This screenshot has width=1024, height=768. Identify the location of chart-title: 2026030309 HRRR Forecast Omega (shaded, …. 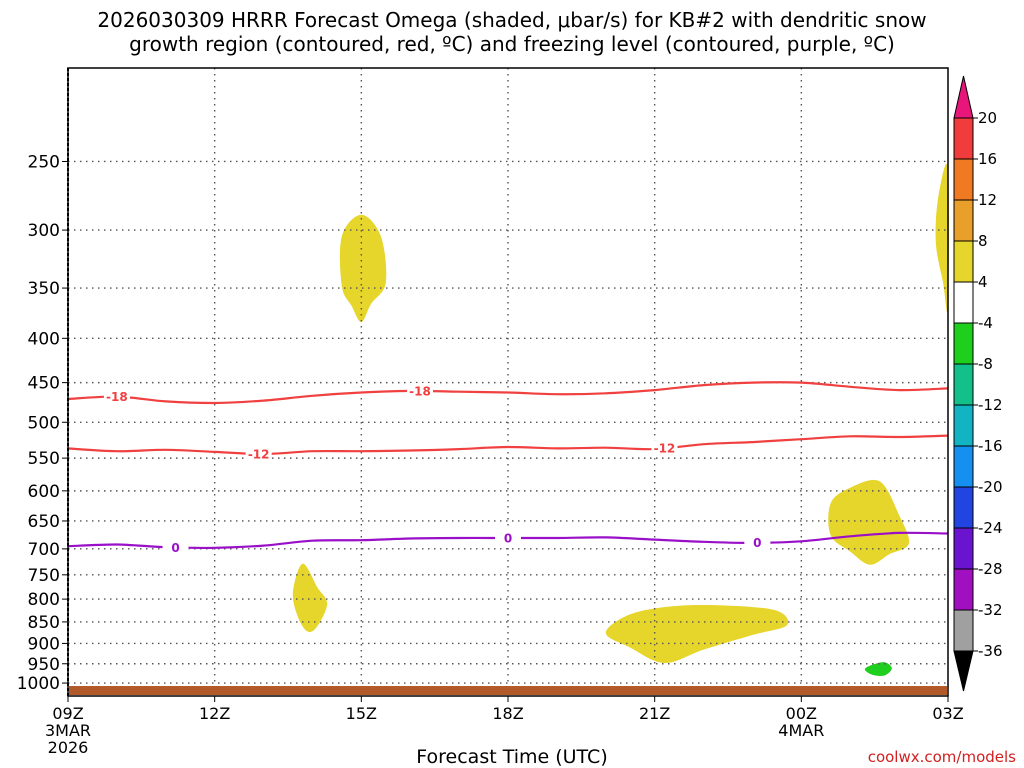
(512, 32).